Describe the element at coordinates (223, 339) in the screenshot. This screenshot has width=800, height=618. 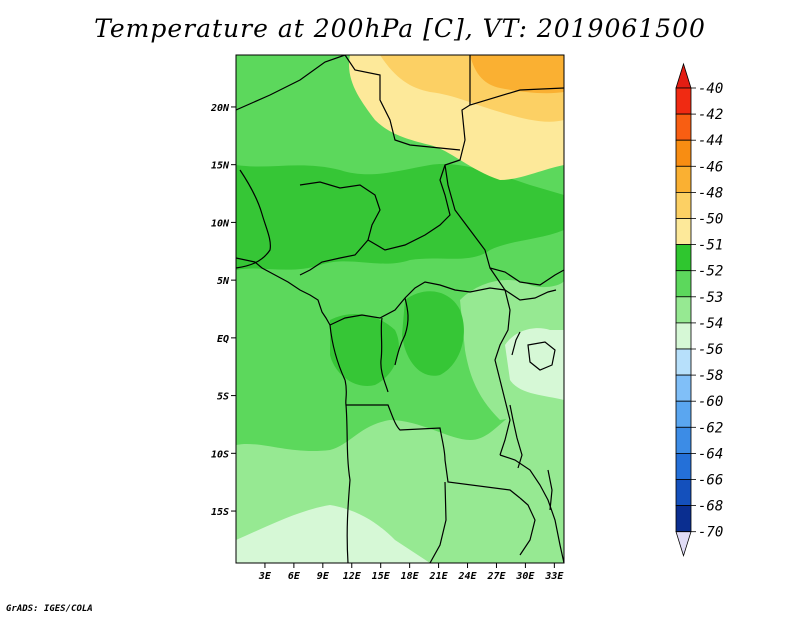
I see `lat-tick-label: EQ` at that location.